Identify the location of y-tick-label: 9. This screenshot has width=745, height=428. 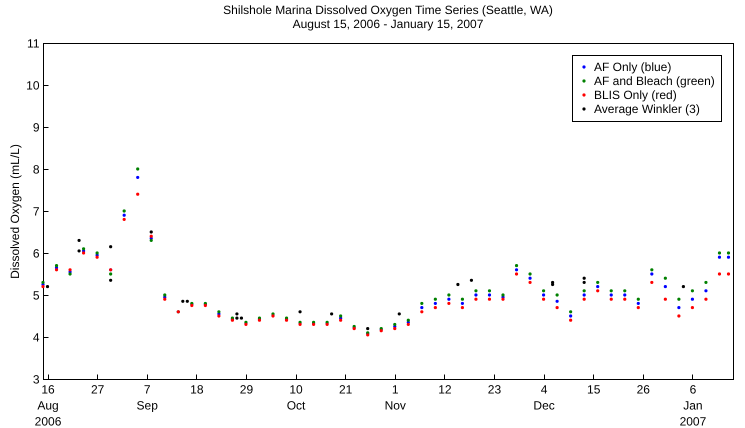
(36, 127).